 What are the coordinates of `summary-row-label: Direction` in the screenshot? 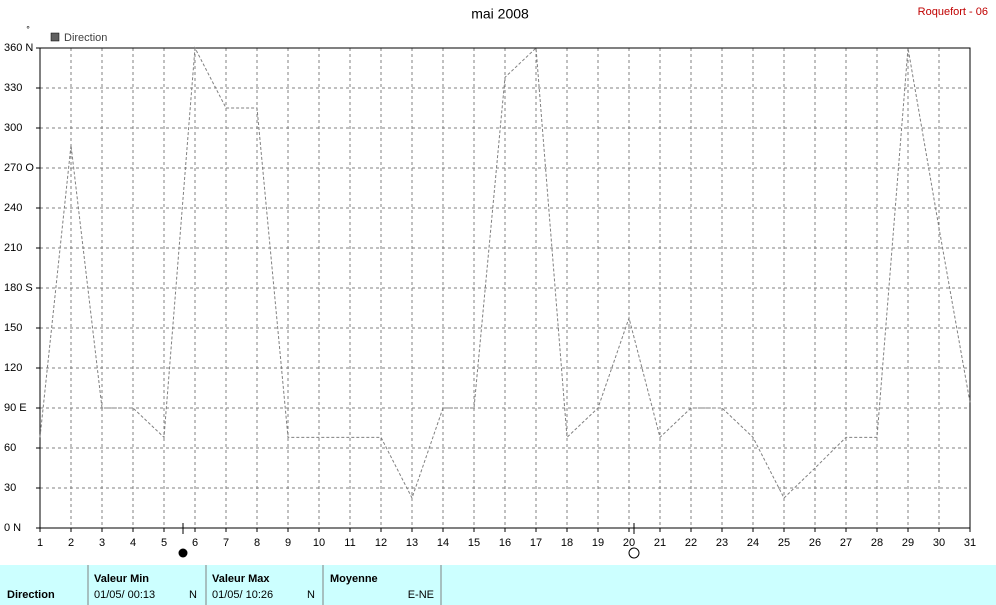 It's located at (31, 595).